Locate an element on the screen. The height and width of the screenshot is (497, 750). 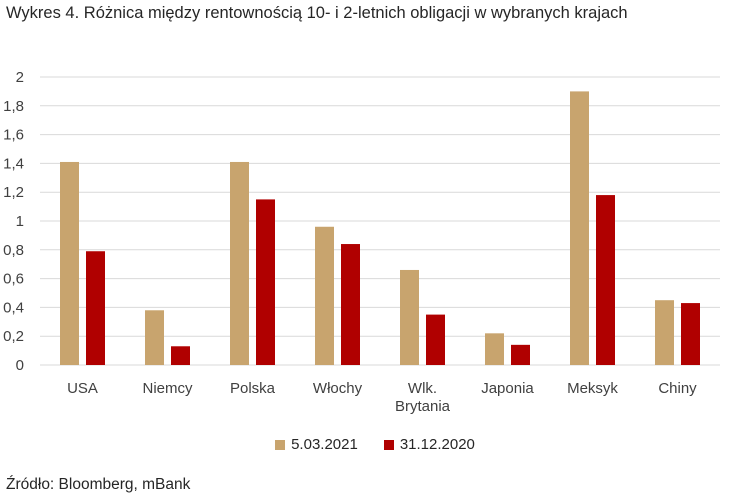
y-tick-label: 0,6 is located at coordinates (13, 279).